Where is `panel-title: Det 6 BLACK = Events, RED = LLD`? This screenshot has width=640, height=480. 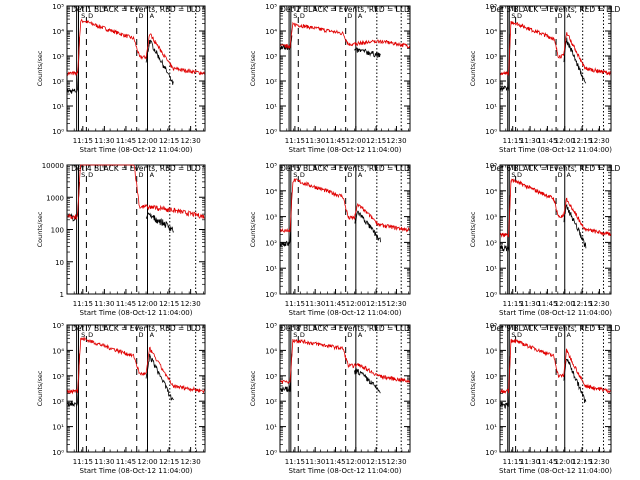 panel-title: Det 6 BLACK = Events, RED = LLD is located at coordinates (556, 168).